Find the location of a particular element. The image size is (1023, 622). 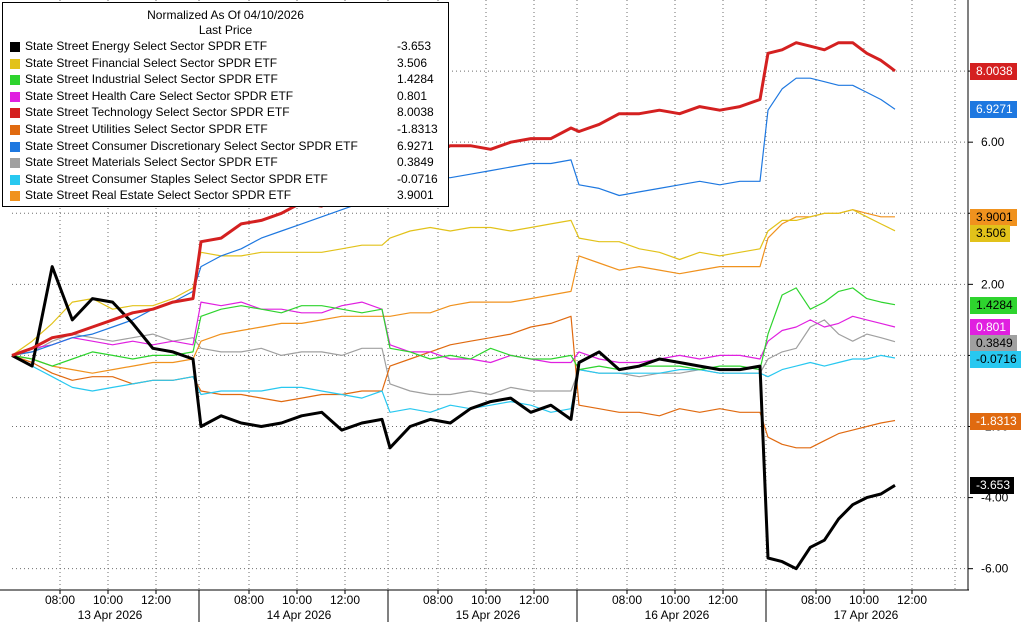

legend-last-price: 3.9001 is located at coordinates (415, 195).